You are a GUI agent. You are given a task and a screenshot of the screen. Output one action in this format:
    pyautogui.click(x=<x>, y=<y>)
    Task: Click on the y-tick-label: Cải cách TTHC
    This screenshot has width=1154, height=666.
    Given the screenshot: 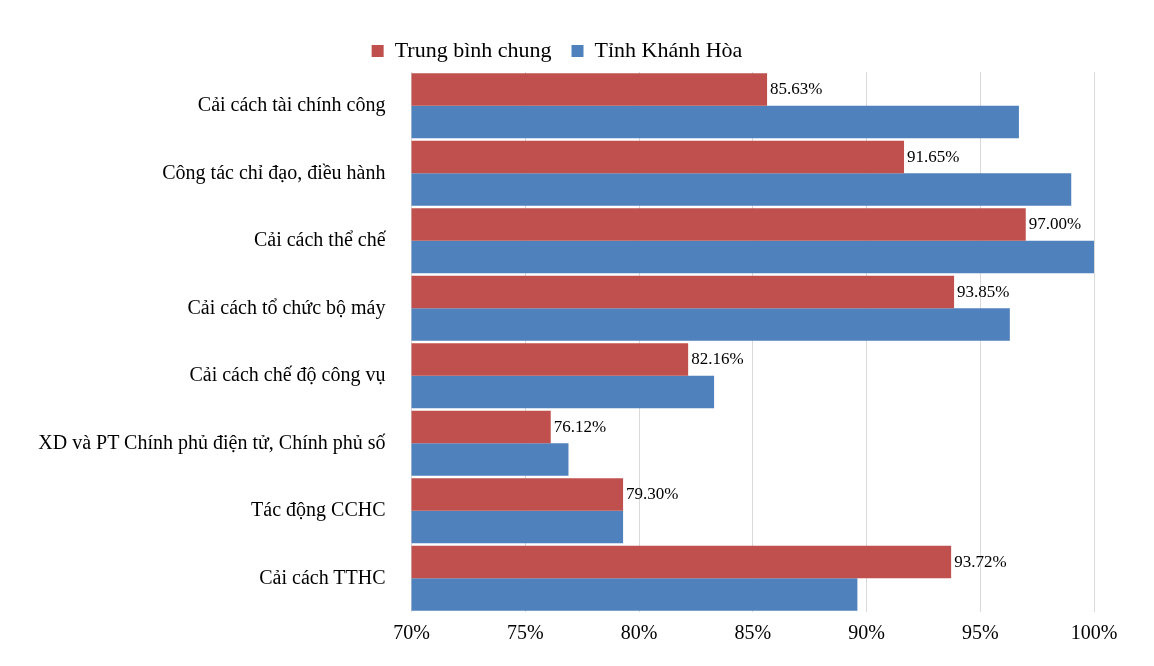 What is the action you would take?
    pyautogui.click(x=322, y=576)
    